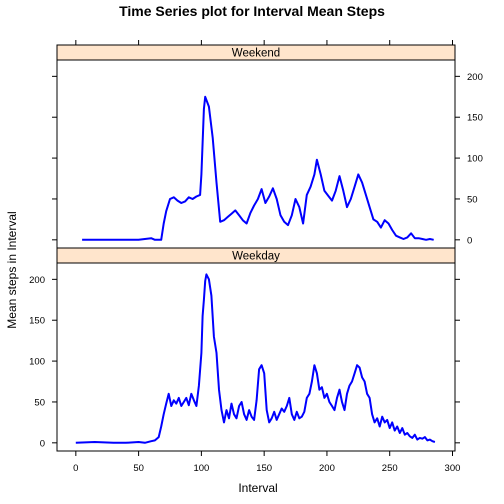  I want to click on strip-label: Weekday, so click(256, 257).